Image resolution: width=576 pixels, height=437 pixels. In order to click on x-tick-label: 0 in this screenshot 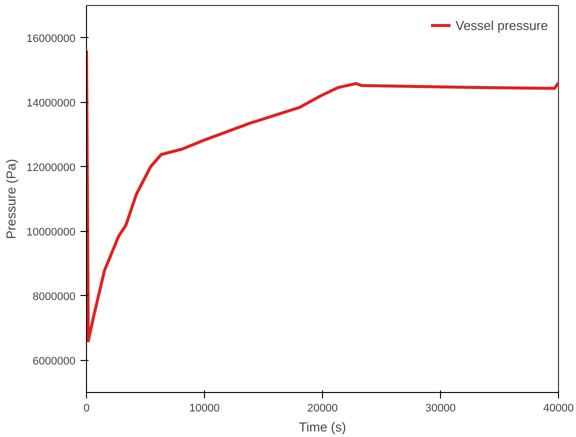, I will do `click(86, 408)`.